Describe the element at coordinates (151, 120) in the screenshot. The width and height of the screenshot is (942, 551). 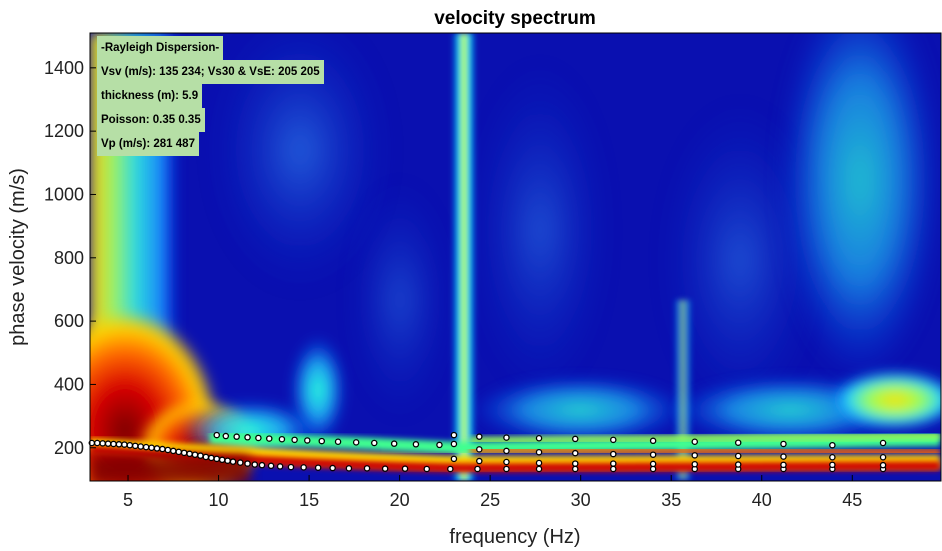
I see `info-line-poisson: Poisson: 0.35 0.35` at that location.